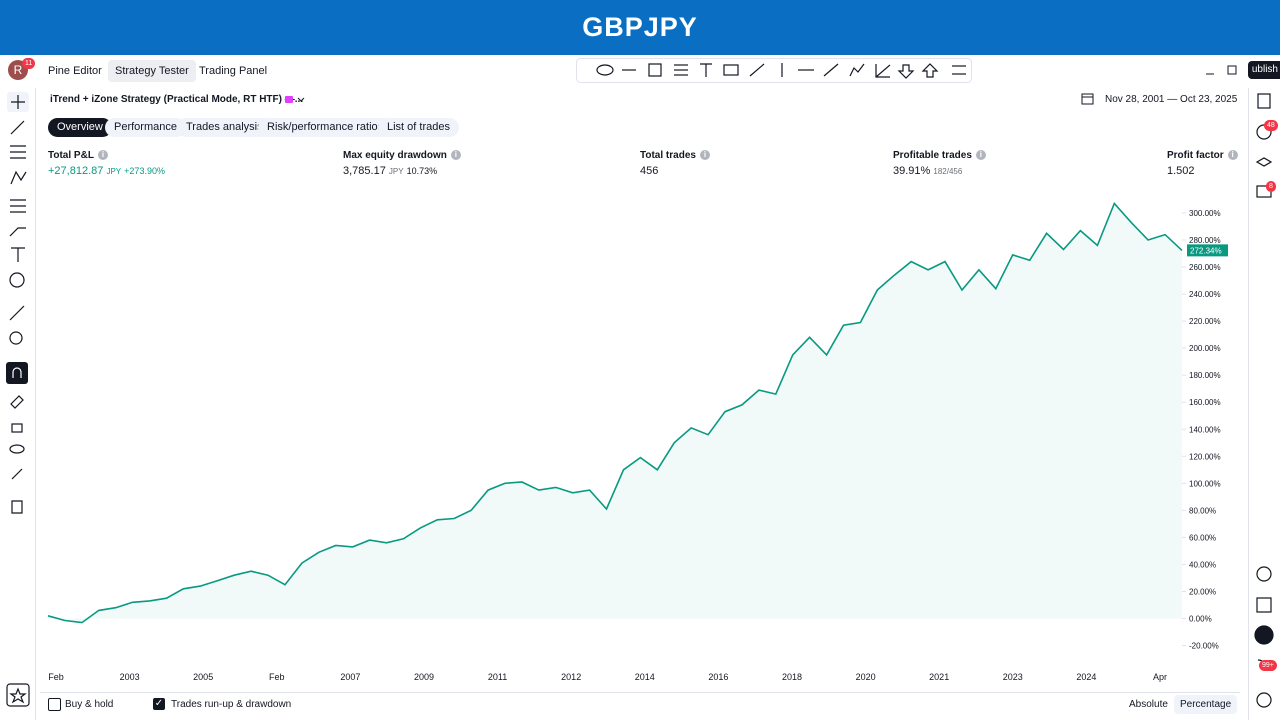 The image size is (1280, 720). What do you see at coordinates (1264, 70) in the screenshot?
I see `publish-button: ublish` at bounding box center [1264, 70].